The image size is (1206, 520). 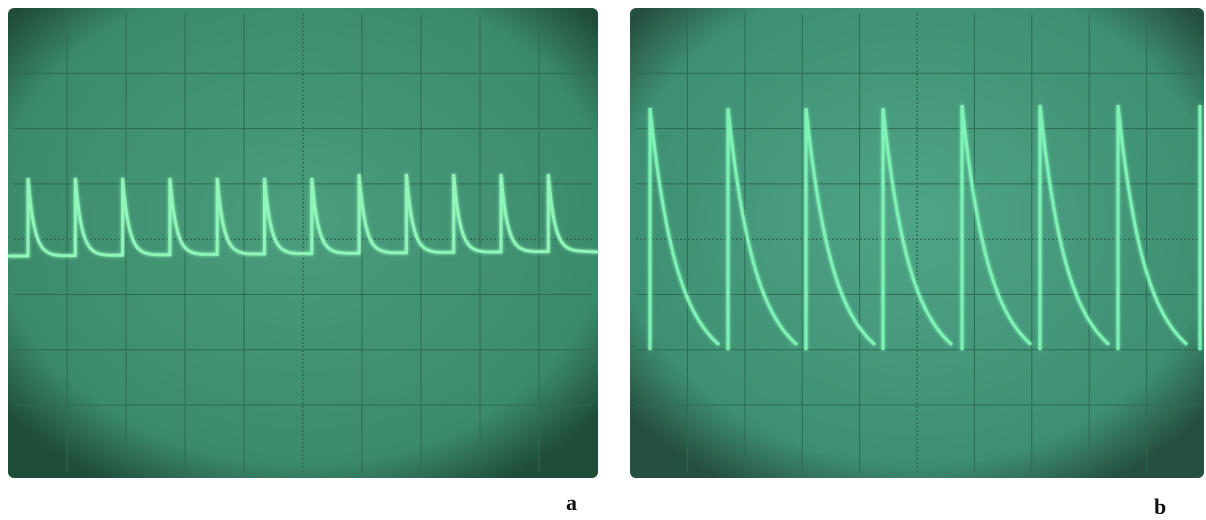 What do you see at coordinates (571, 502) in the screenshot?
I see `panel-label: a` at bounding box center [571, 502].